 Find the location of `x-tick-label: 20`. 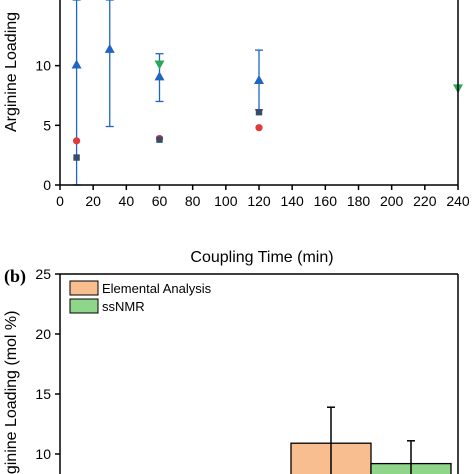

x-tick-label: 20 is located at coordinates (93, 201).